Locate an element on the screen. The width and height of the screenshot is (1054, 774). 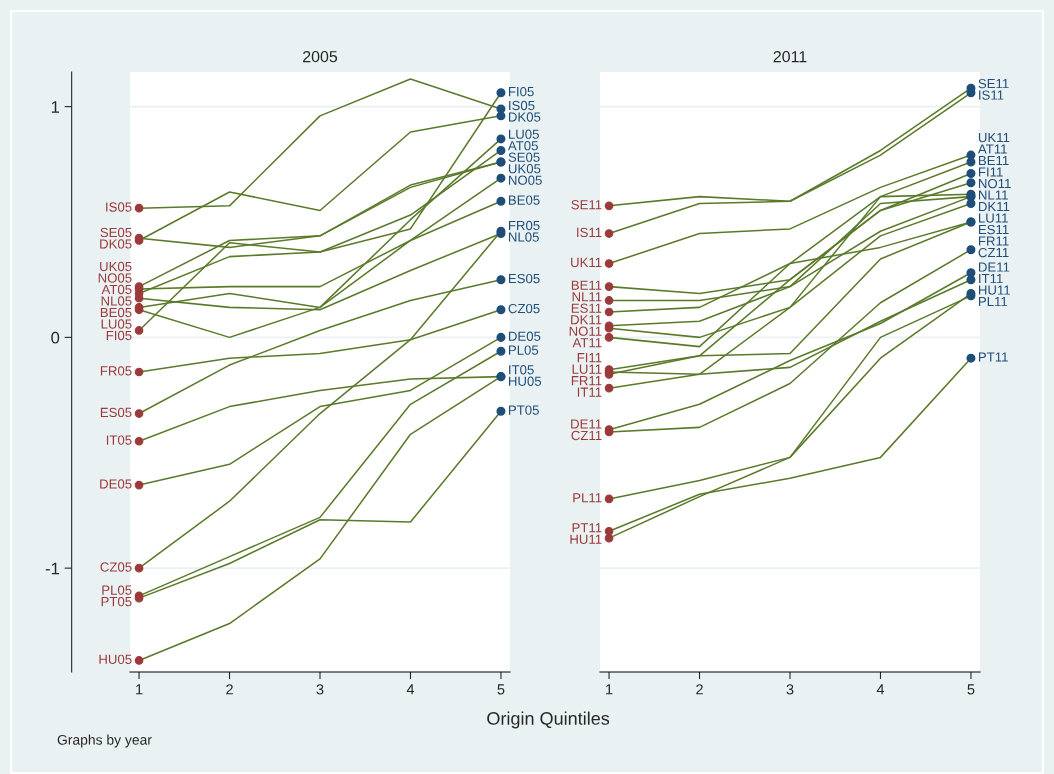
series-label: DE05 is located at coordinates (116, 484).